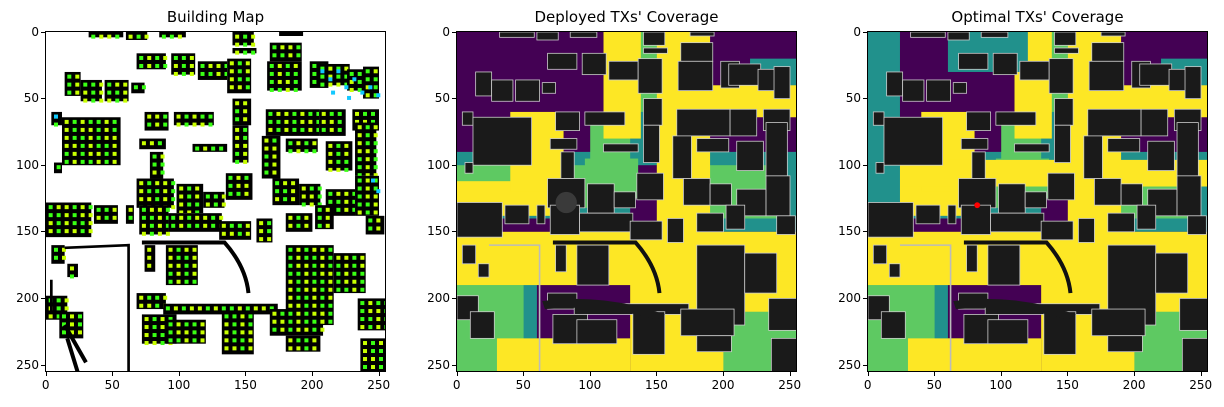 The height and width of the screenshot is (407, 1224). Describe the element at coordinates (867, 385) in the screenshot. I see `x-tick-label: 0` at that location.